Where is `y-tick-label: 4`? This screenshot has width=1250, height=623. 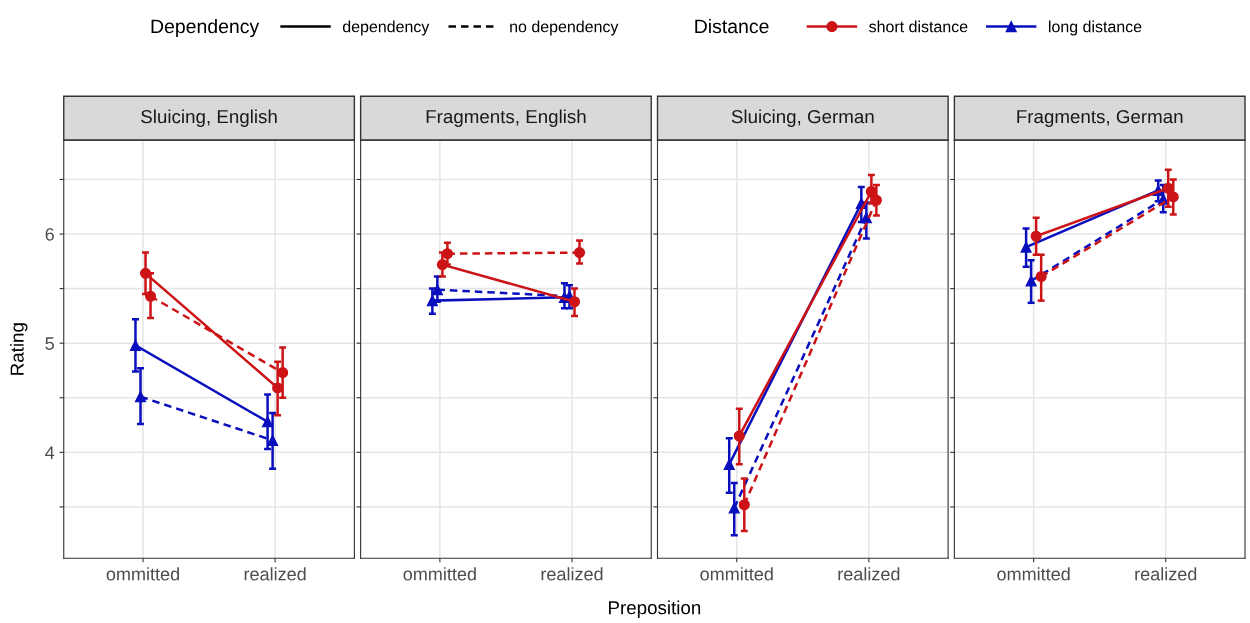
y-tick-label: 4 is located at coordinates (50, 452).